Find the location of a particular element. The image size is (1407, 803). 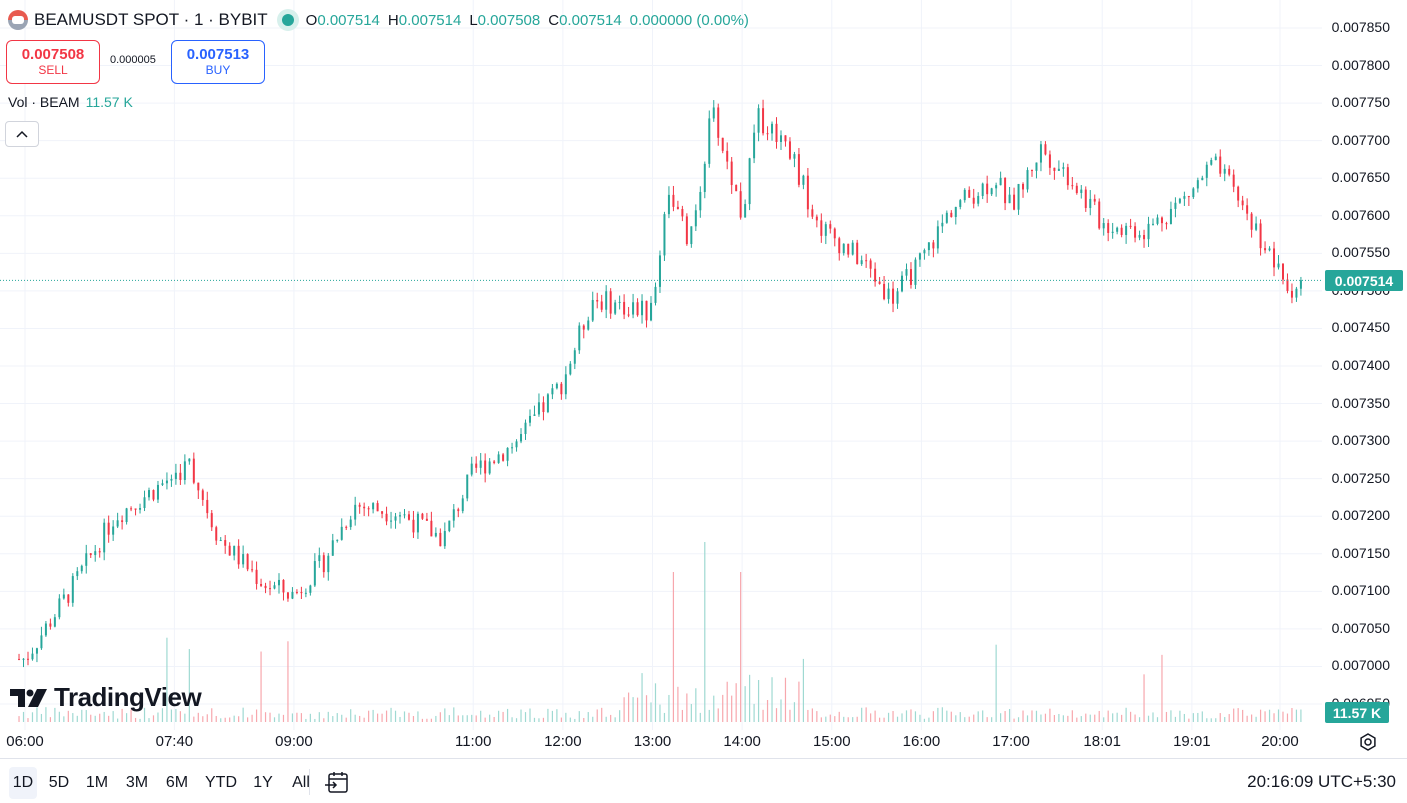

range-button-5d: 5D is located at coordinates (59, 782).